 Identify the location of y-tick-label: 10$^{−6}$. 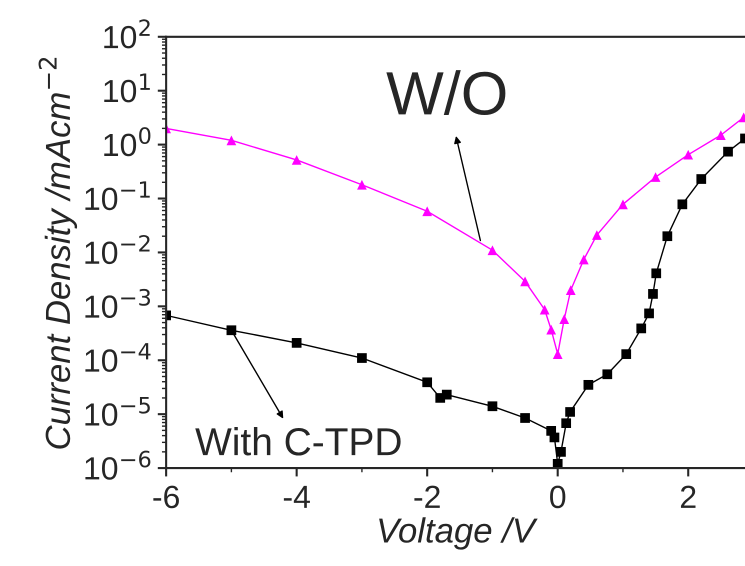
(117, 465).